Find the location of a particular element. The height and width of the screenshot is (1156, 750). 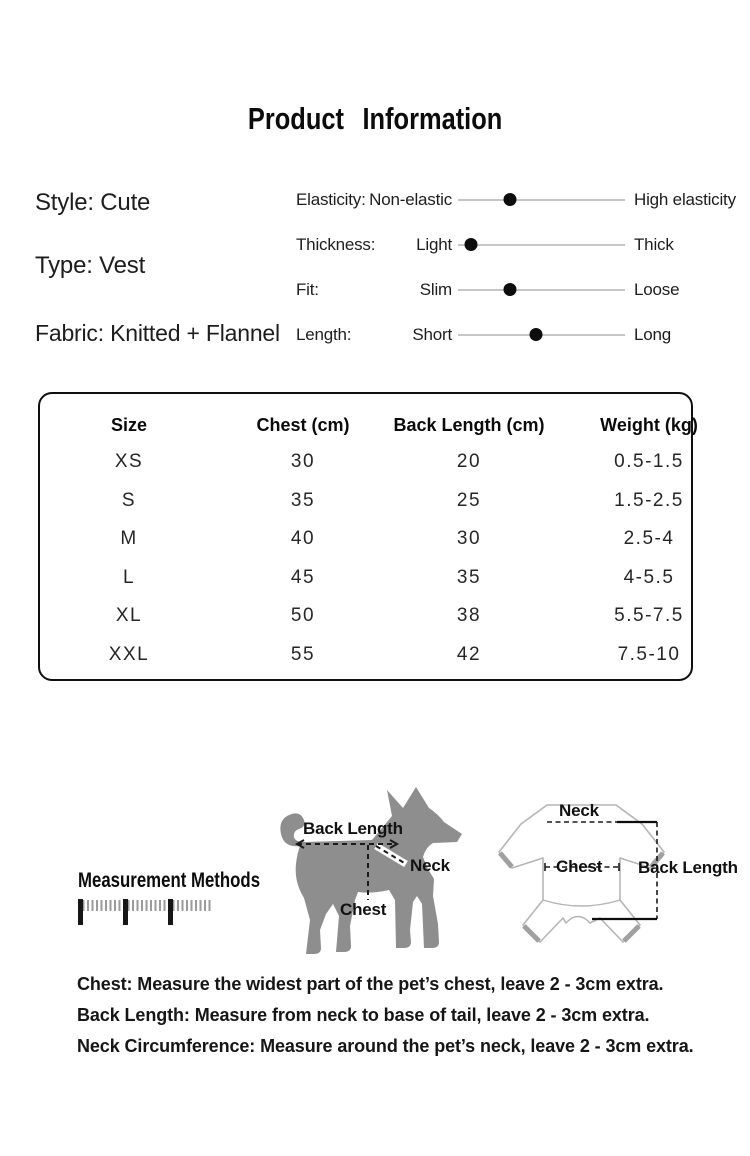

table-cell: 45 is located at coordinates (303, 577).